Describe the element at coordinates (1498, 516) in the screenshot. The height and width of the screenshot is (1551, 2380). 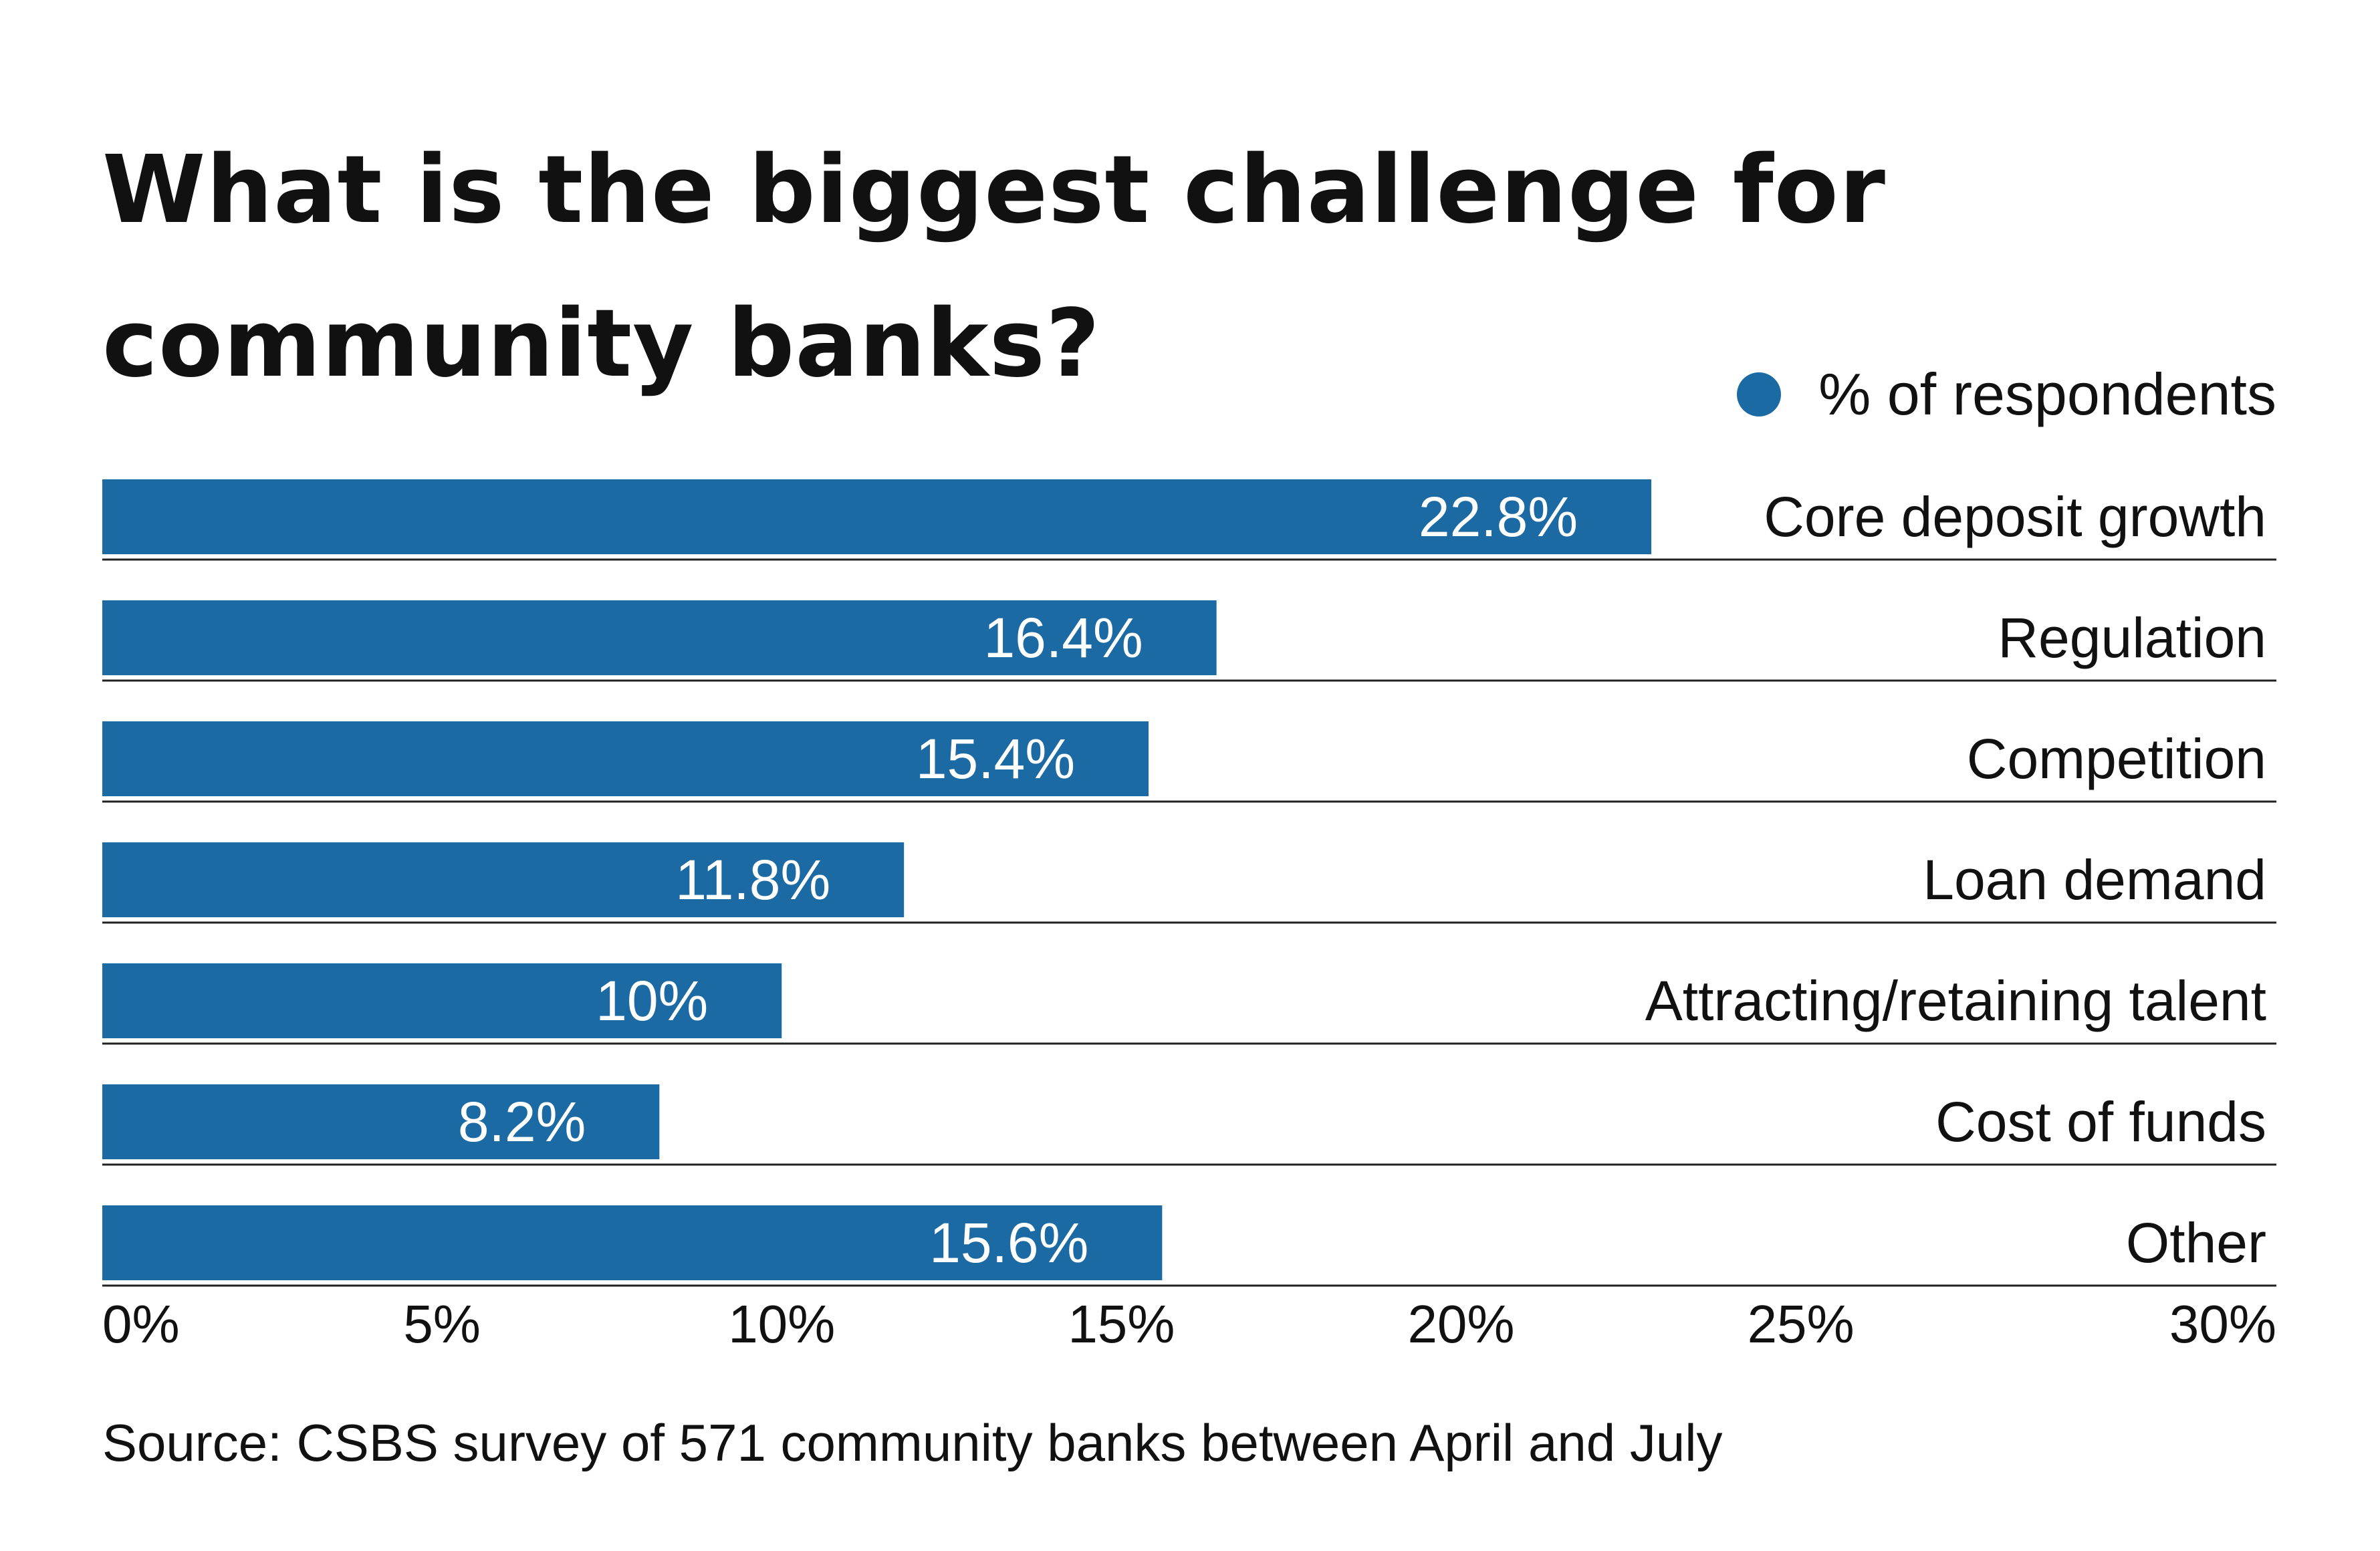
I see `bar-value-label: 22.8%` at that location.